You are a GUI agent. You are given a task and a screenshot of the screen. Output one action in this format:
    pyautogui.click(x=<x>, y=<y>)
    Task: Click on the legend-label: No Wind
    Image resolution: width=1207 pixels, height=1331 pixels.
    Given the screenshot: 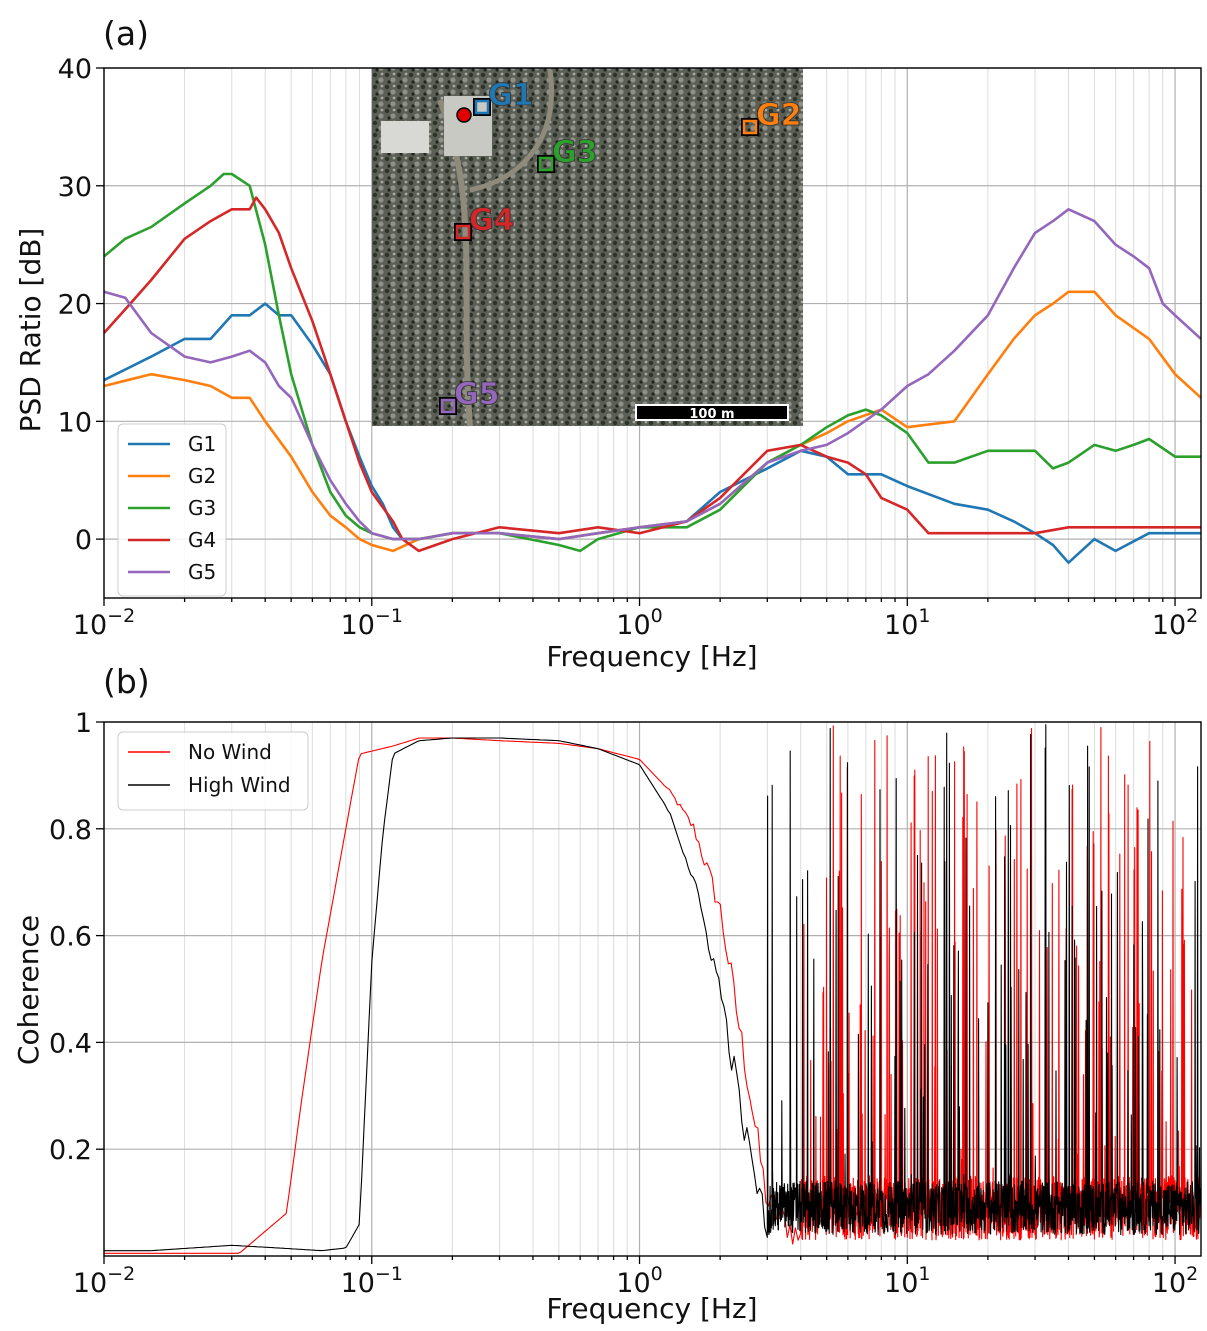 What is the action you would take?
    pyautogui.click(x=230, y=752)
    